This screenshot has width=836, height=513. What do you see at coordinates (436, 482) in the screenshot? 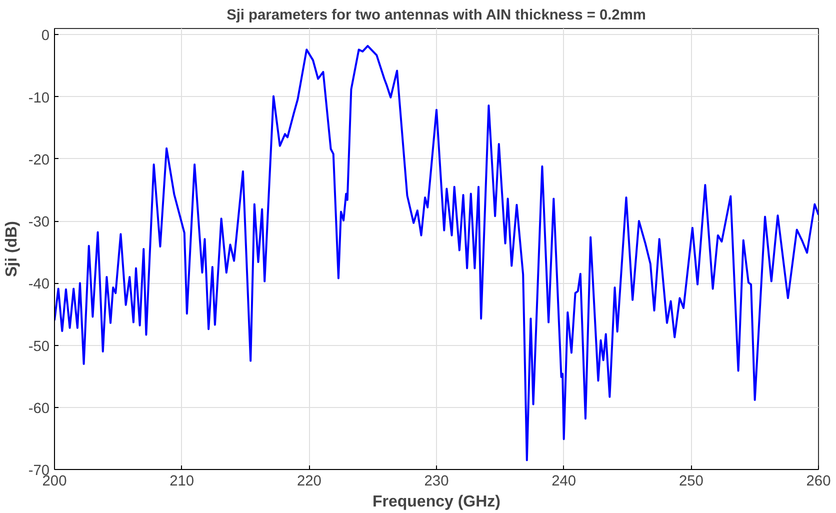
I see `x-tick-label: 230` at bounding box center [436, 482].